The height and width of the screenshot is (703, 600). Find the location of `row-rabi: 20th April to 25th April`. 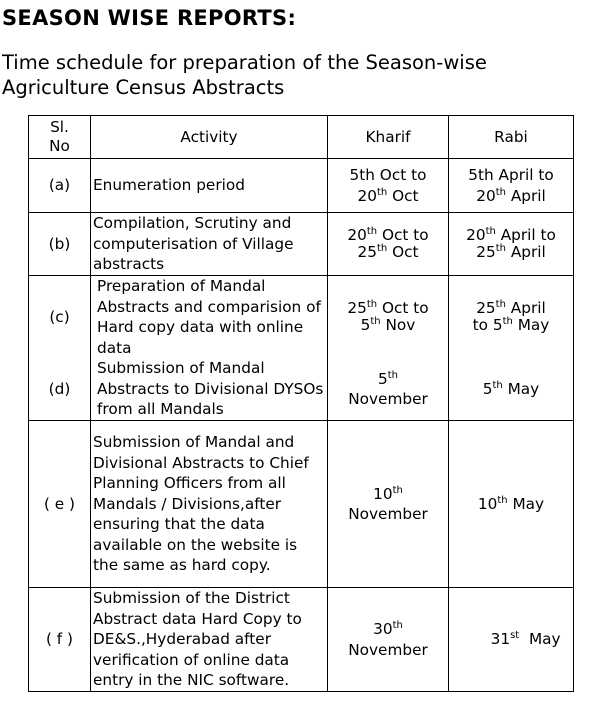

row-rabi: 20th April to 25th April is located at coordinates (511, 244).